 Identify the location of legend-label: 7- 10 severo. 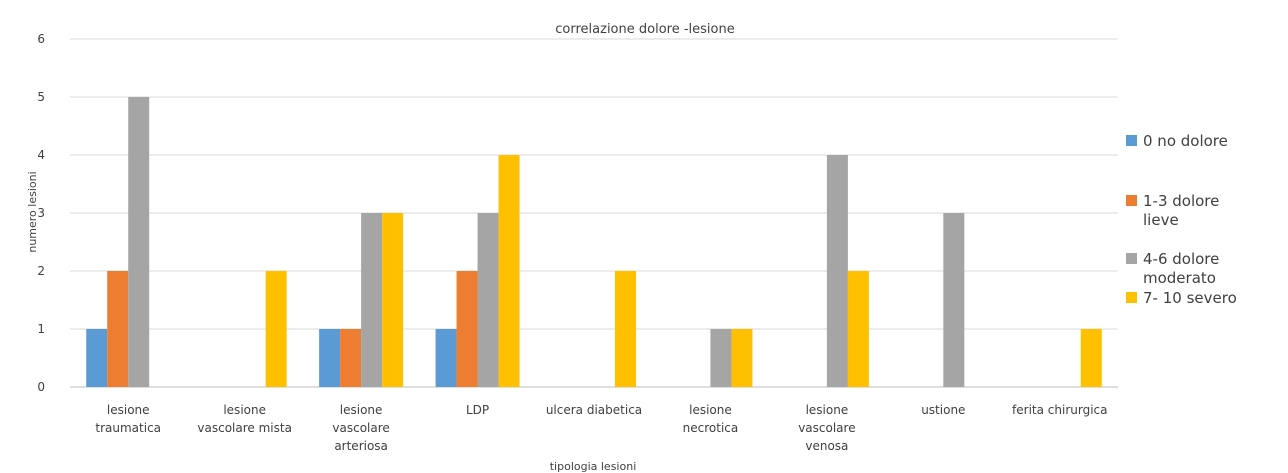
(1190, 298).